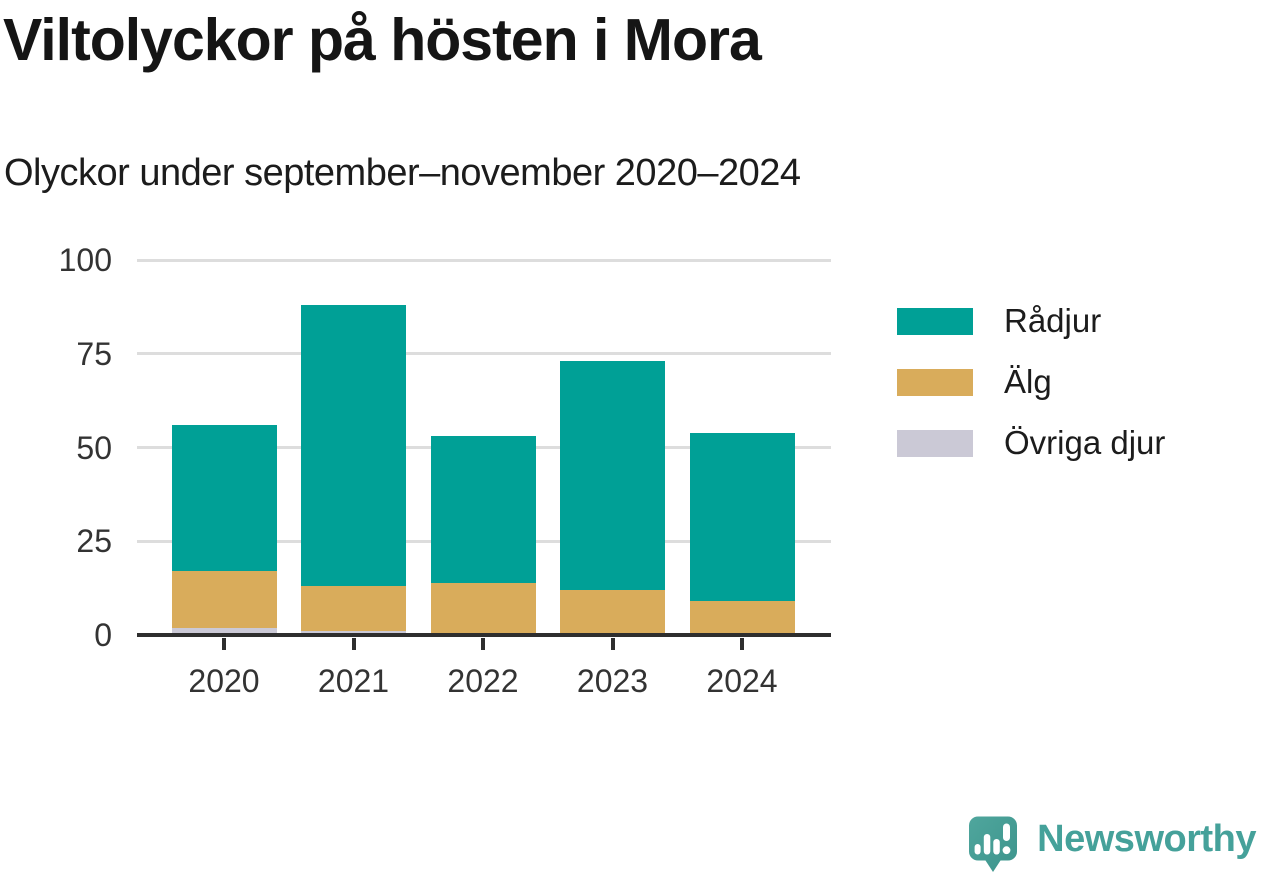 This screenshot has width=1262, height=879. I want to click on x-tick-label-2020: 2020, so click(224, 681).